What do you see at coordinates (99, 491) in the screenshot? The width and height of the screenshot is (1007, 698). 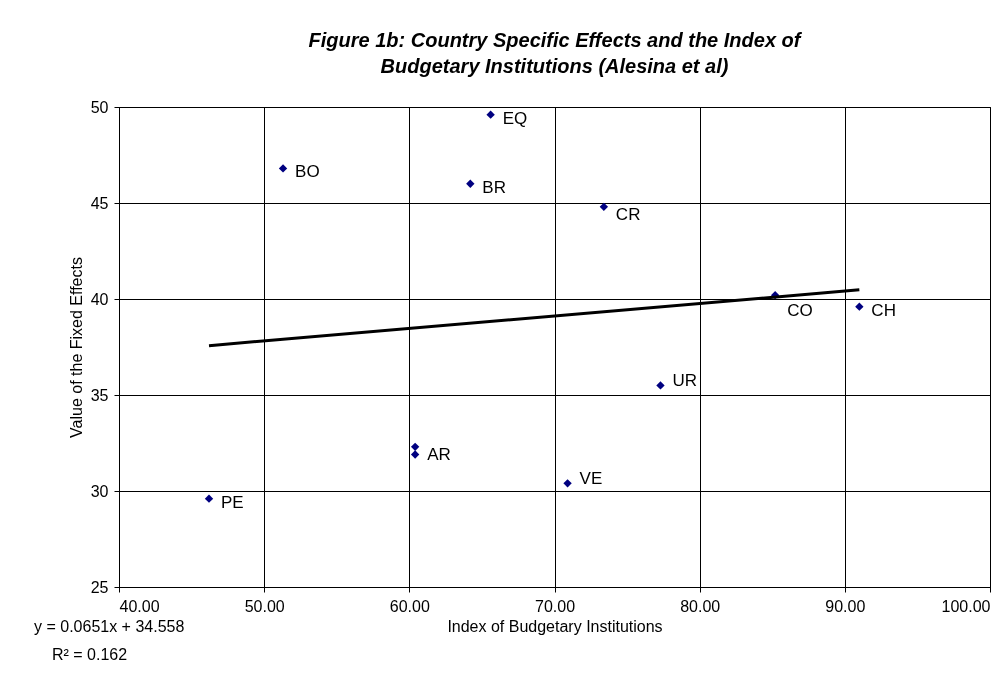 I see `y-tick-label: 30` at bounding box center [99, 491].